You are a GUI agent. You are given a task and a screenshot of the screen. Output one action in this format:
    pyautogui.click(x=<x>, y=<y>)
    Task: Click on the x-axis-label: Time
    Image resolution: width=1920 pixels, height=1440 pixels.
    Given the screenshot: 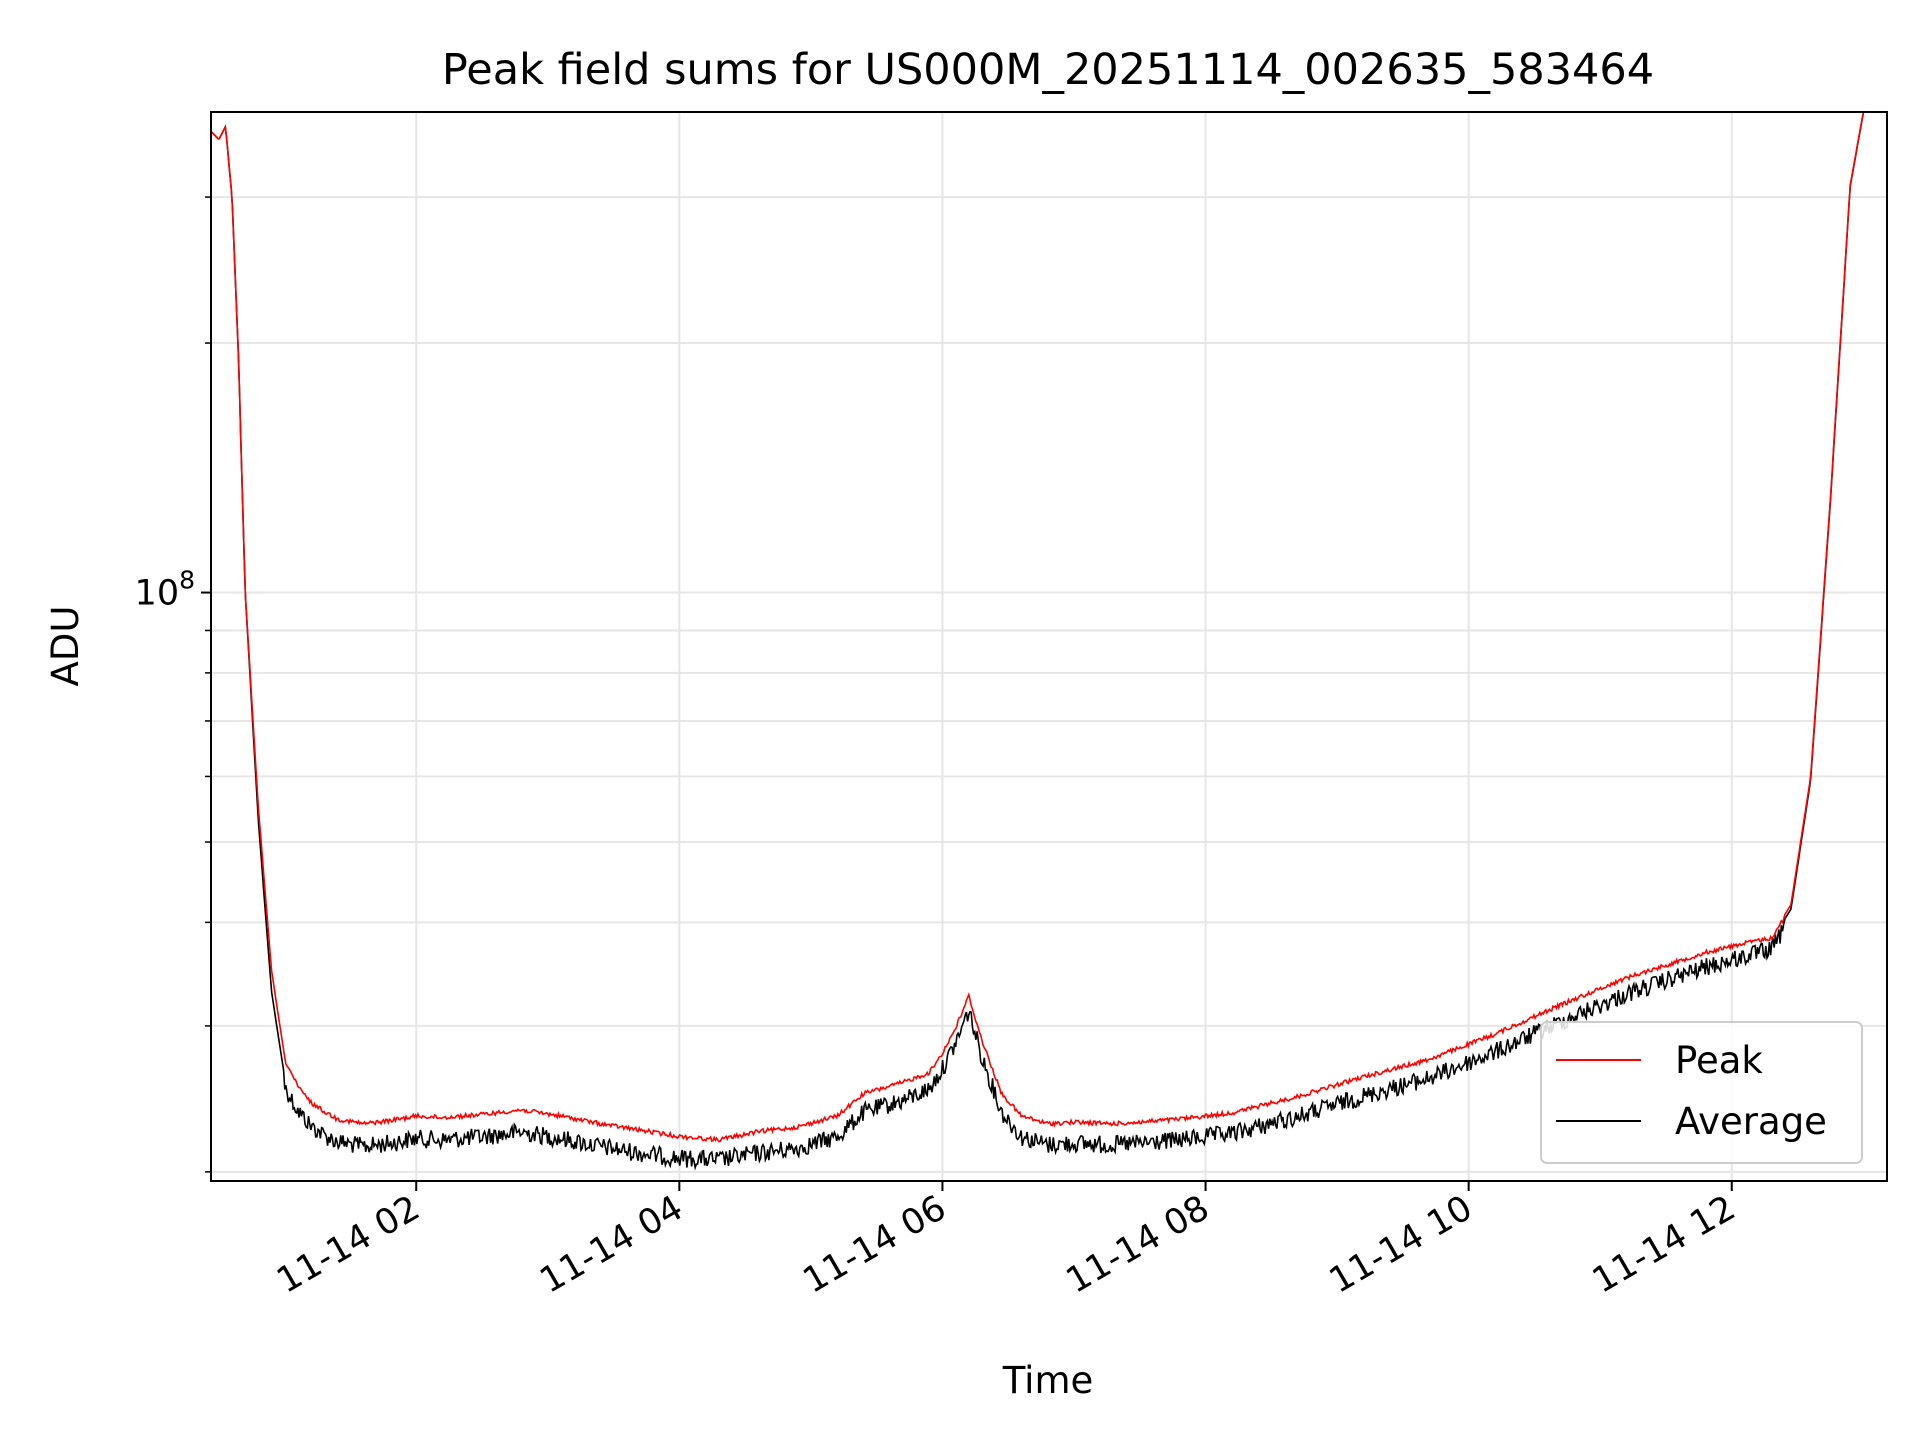 What is the action you would take?
    pyautogui.click(x=1048, y=1380)
    